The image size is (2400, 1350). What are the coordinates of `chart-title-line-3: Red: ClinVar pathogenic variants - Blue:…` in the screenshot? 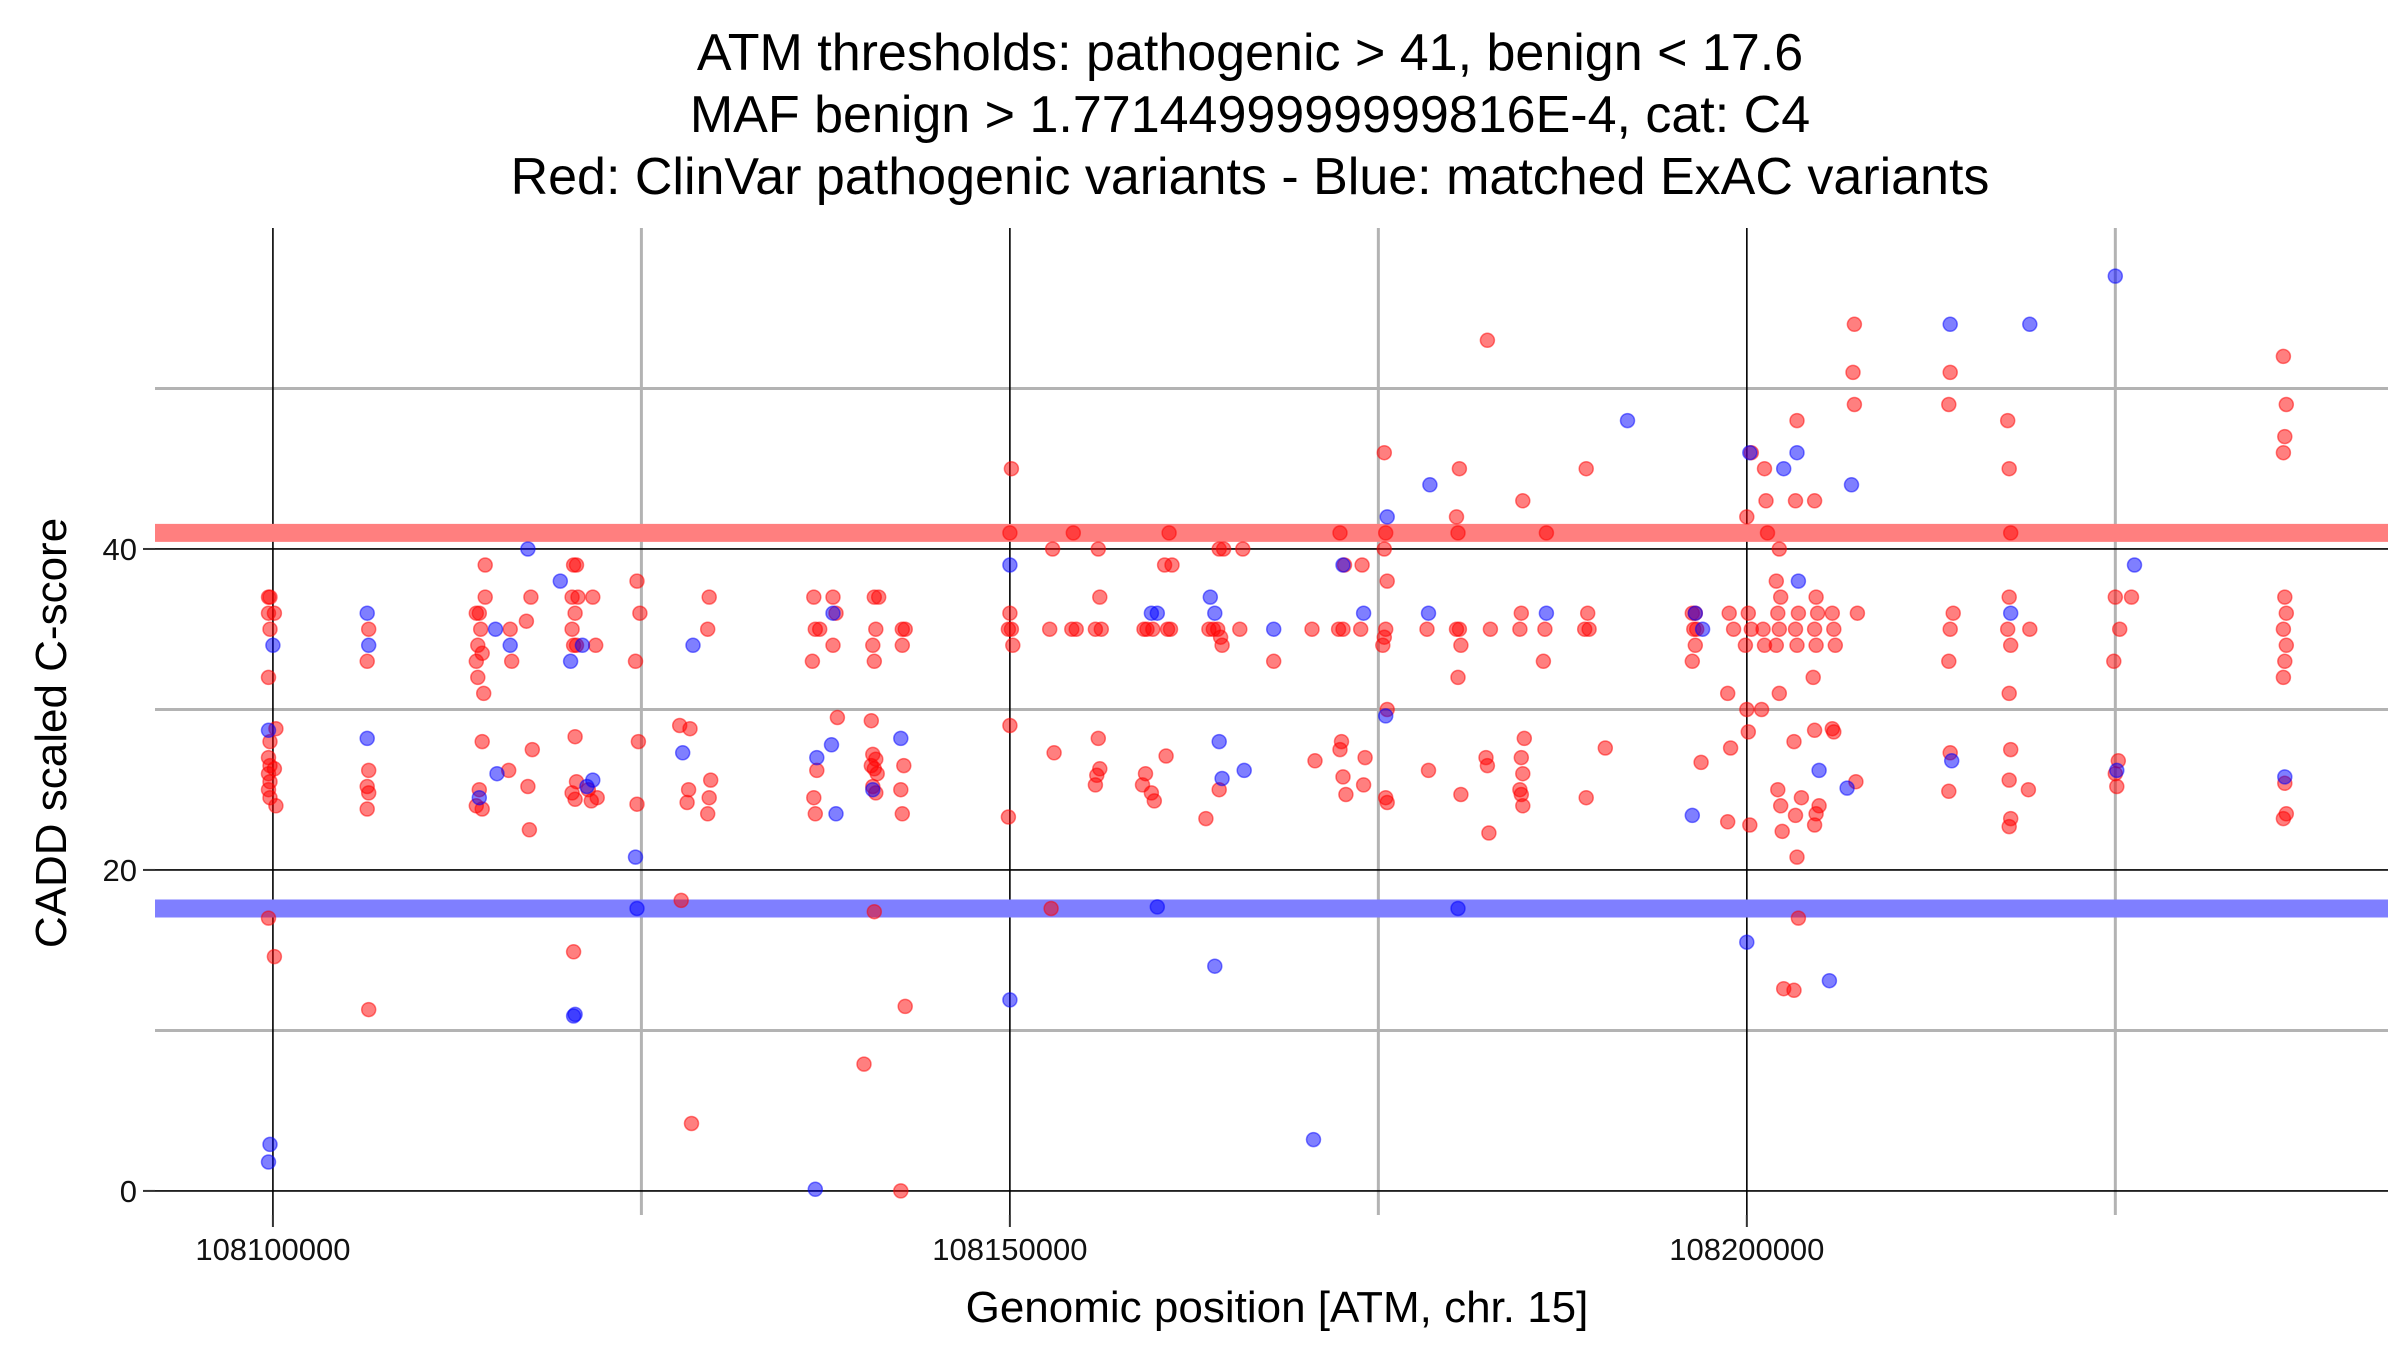 It's located at (1250, 177).